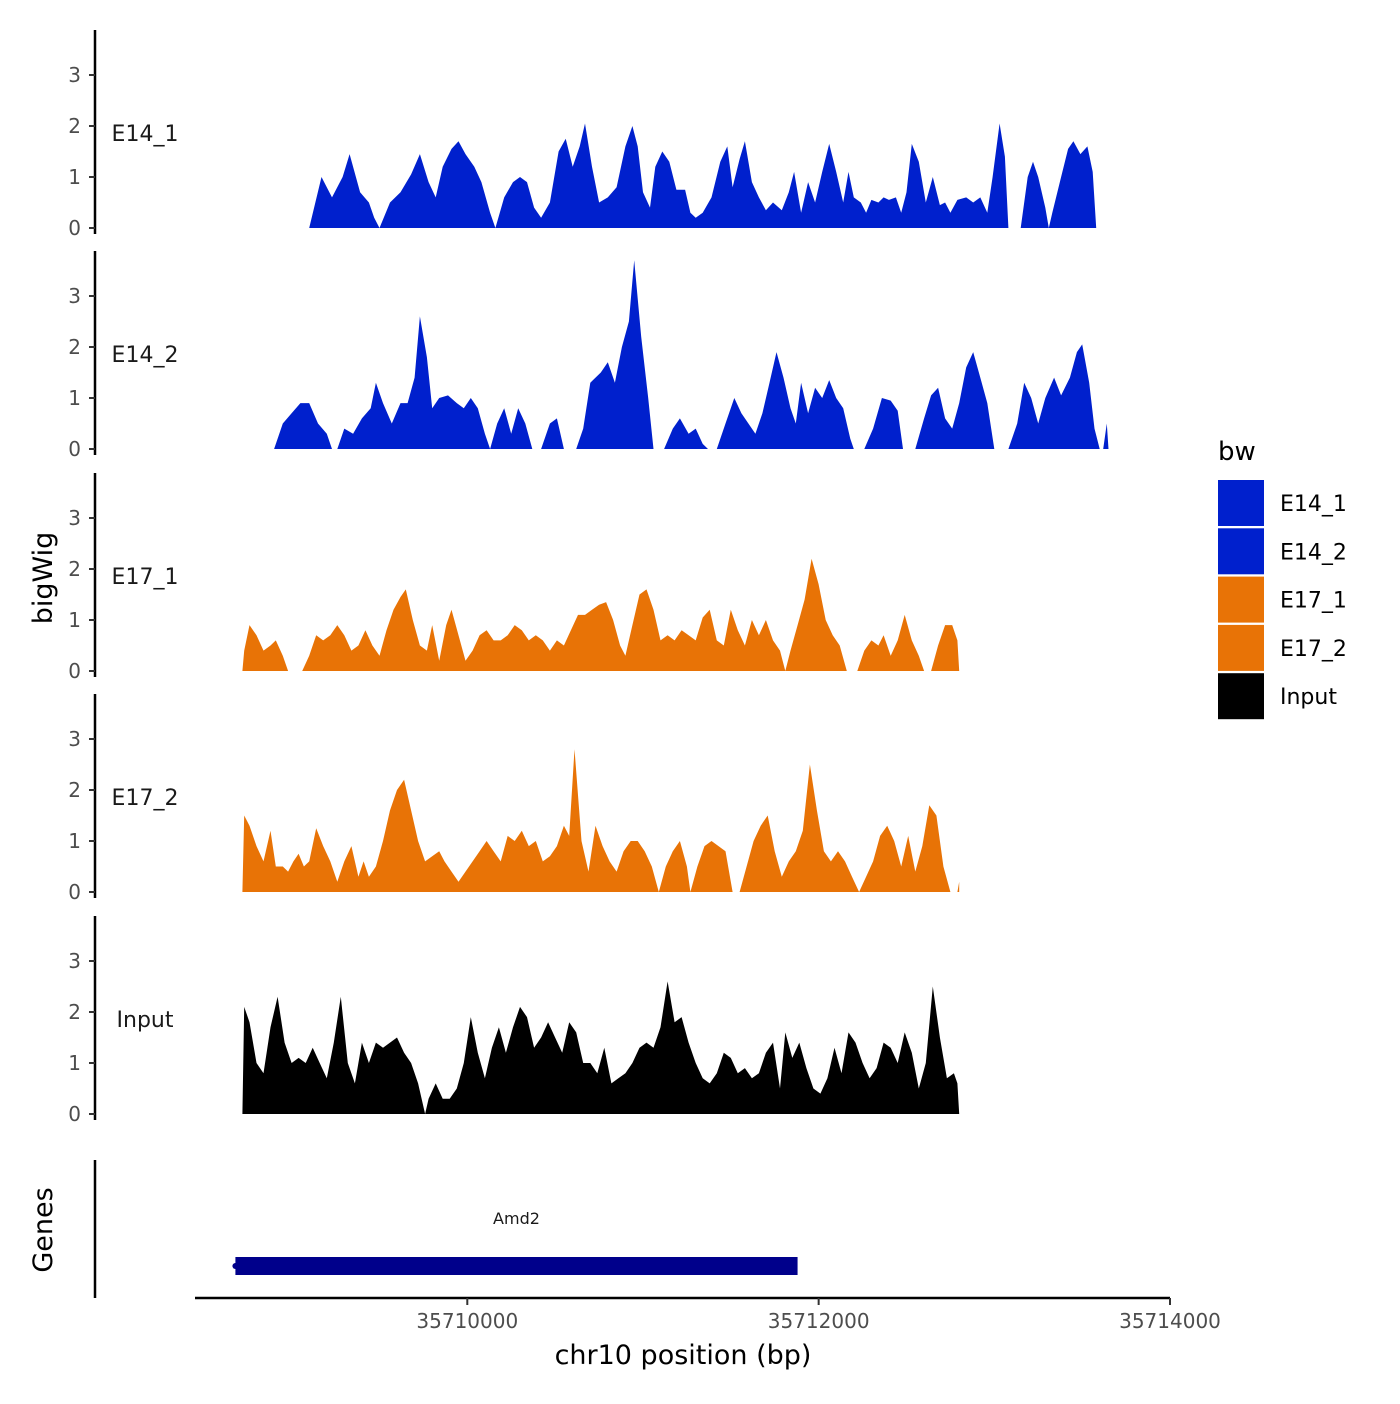  I want to click on track-label-E17_1: E17_1, so click(145, 577).